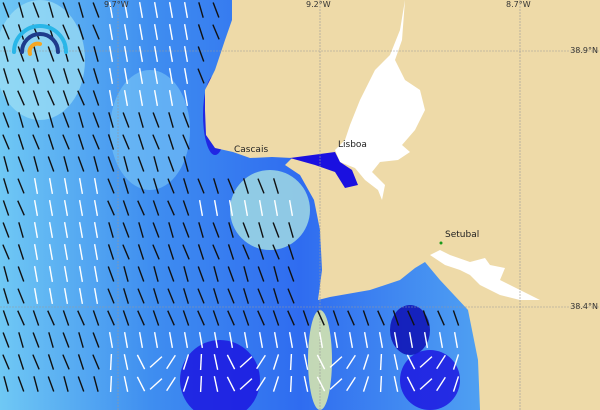 This screenshot has height=410, width=600. I want to click on place-label-cascais: Cascais, so click(251, 150).